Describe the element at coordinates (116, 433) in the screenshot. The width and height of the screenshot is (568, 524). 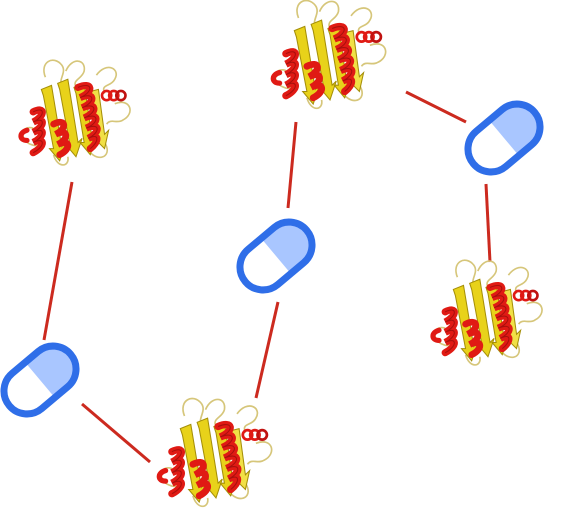
I see `link-capsule1-protein4` at that location.